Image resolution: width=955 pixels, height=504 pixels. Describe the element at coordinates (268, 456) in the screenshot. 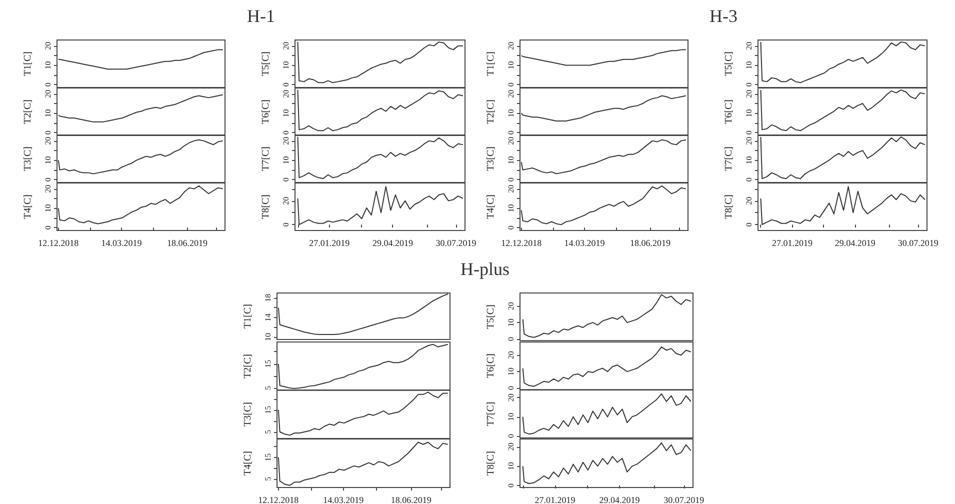

I see `y-tick-label: 15` at that location.